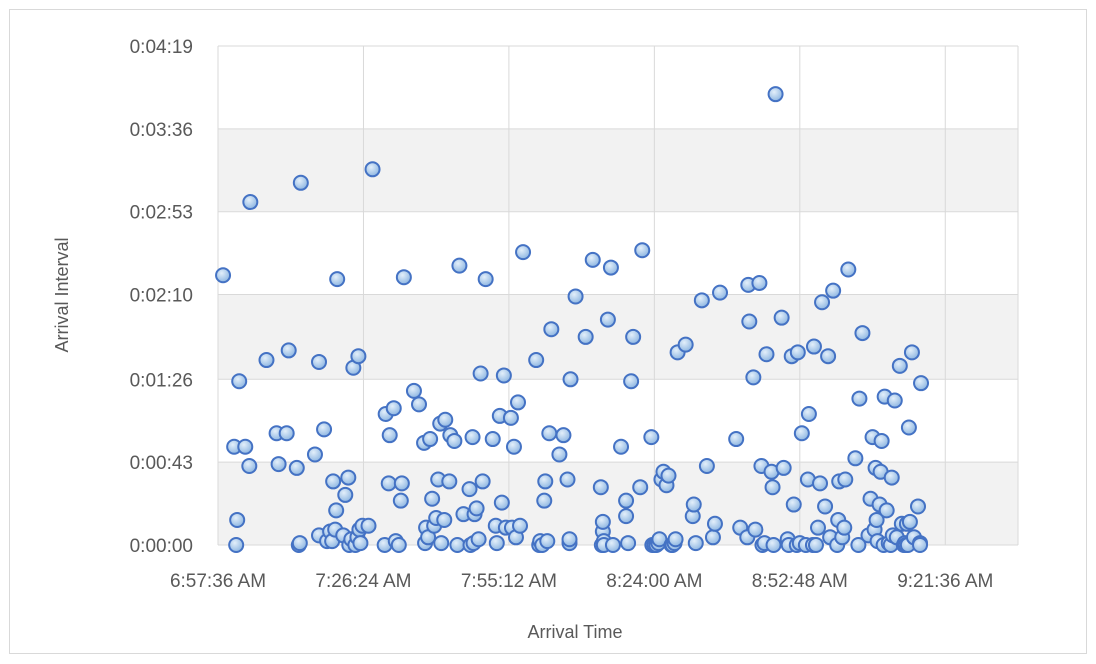 This screenshot has width=1096, height=664. Describe the element at coordinates (618, 170) in the screenshot. I see `plot-band` at that location.